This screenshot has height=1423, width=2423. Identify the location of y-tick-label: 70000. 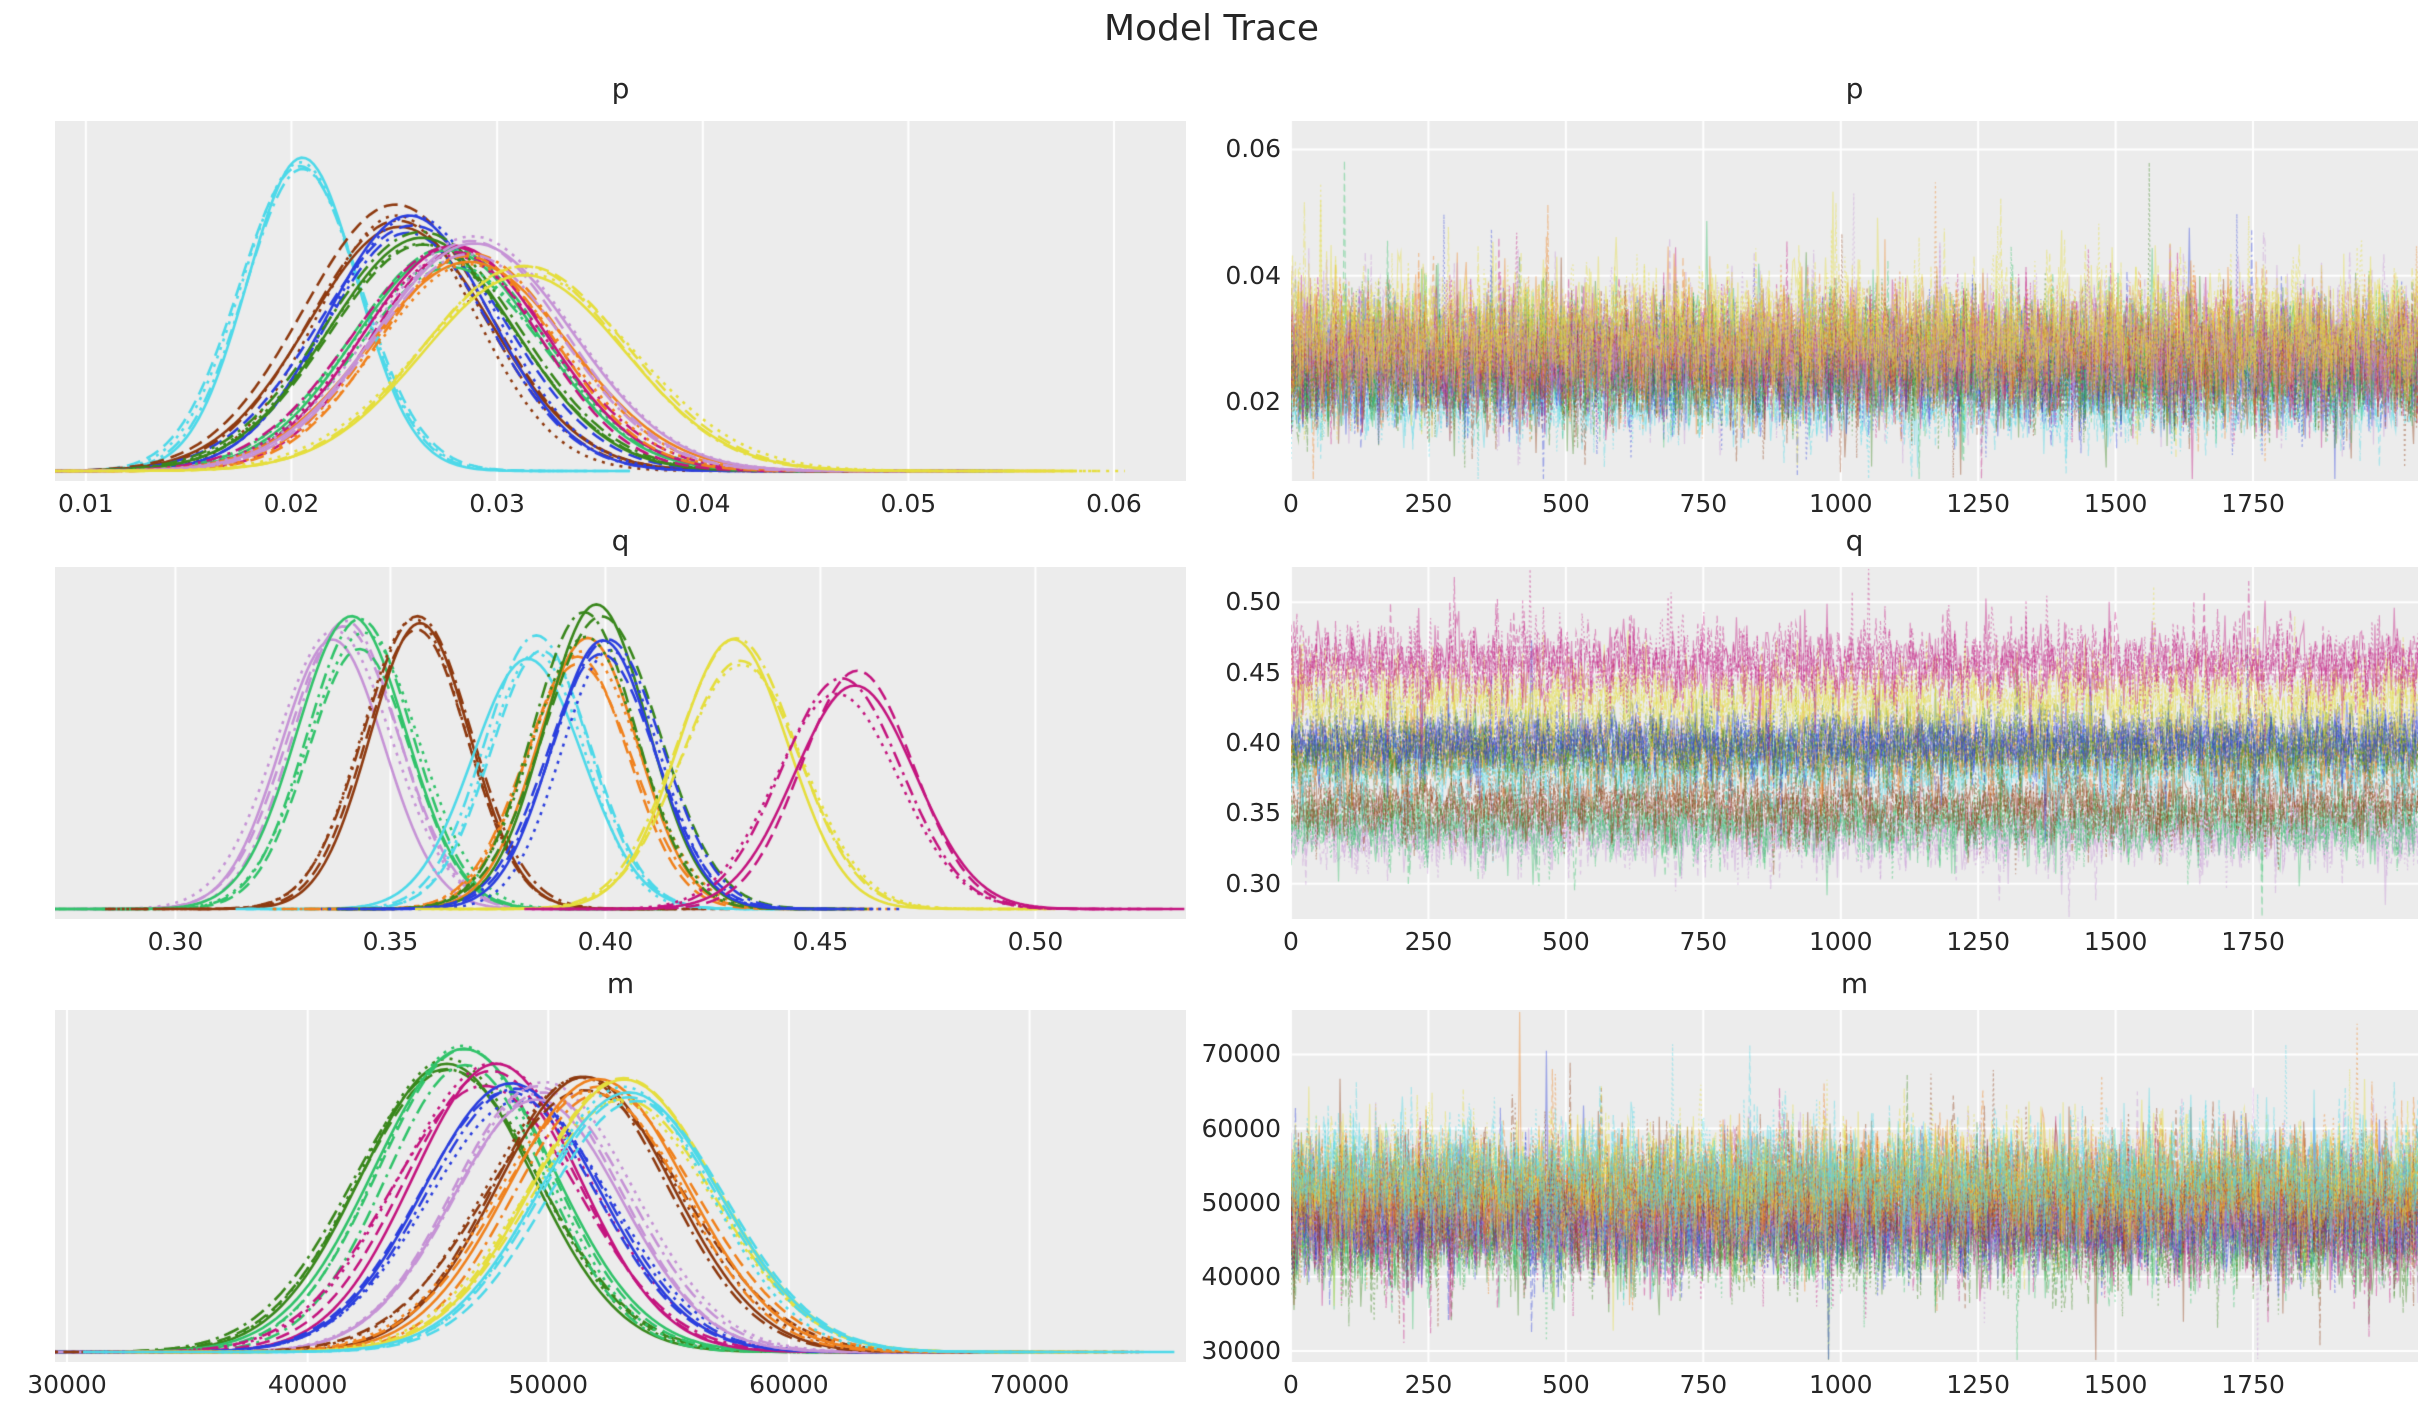
(1241, 1054).